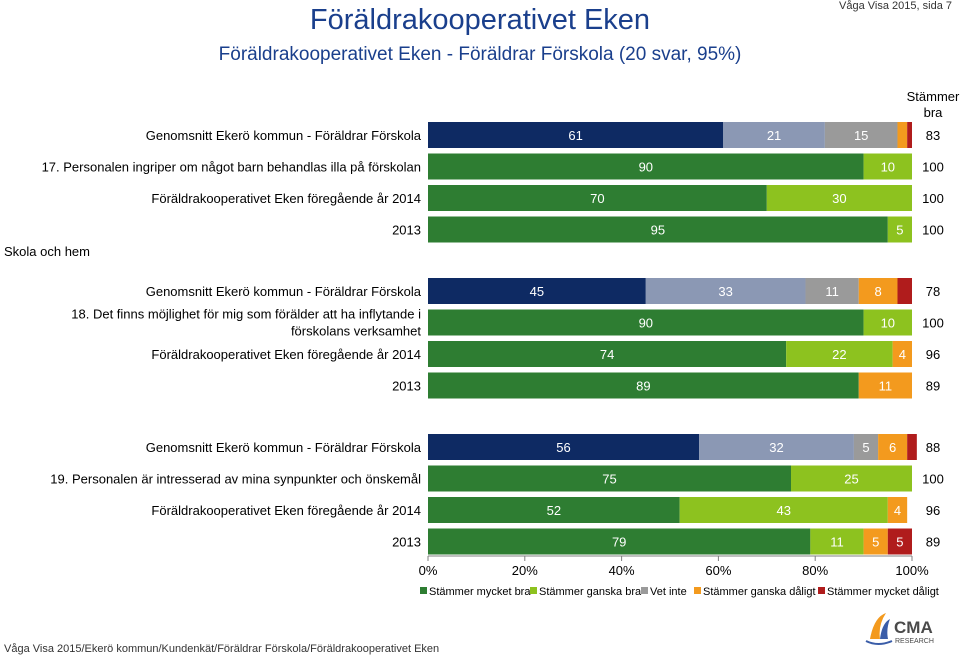  What do you see at coordinates (917, 323) in the screenshot?
I see `data-label-g18-r1-s2: 0` at bounding box center [917, 323].